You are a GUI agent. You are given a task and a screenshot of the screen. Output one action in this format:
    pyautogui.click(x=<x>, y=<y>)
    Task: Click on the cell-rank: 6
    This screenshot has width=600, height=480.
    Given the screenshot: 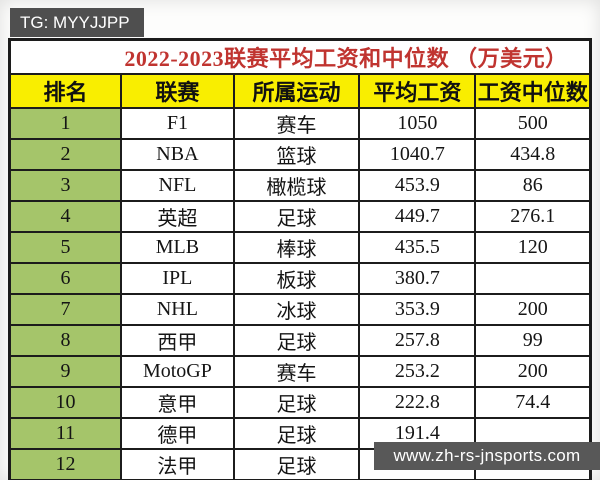 What is the action you would take?
    pyautogui.click(x=65, y=278)
    